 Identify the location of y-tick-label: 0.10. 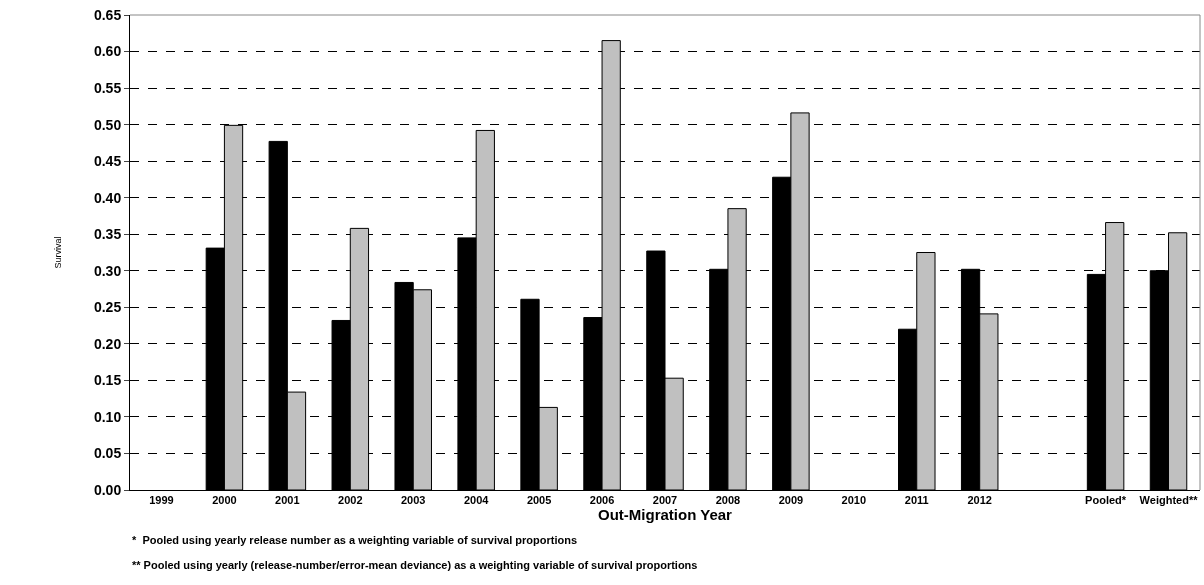
(107, 416).